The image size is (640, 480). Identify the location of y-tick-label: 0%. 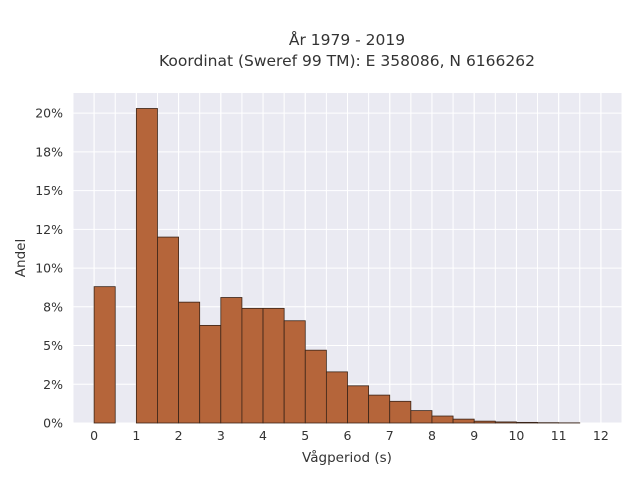
(53, 423).